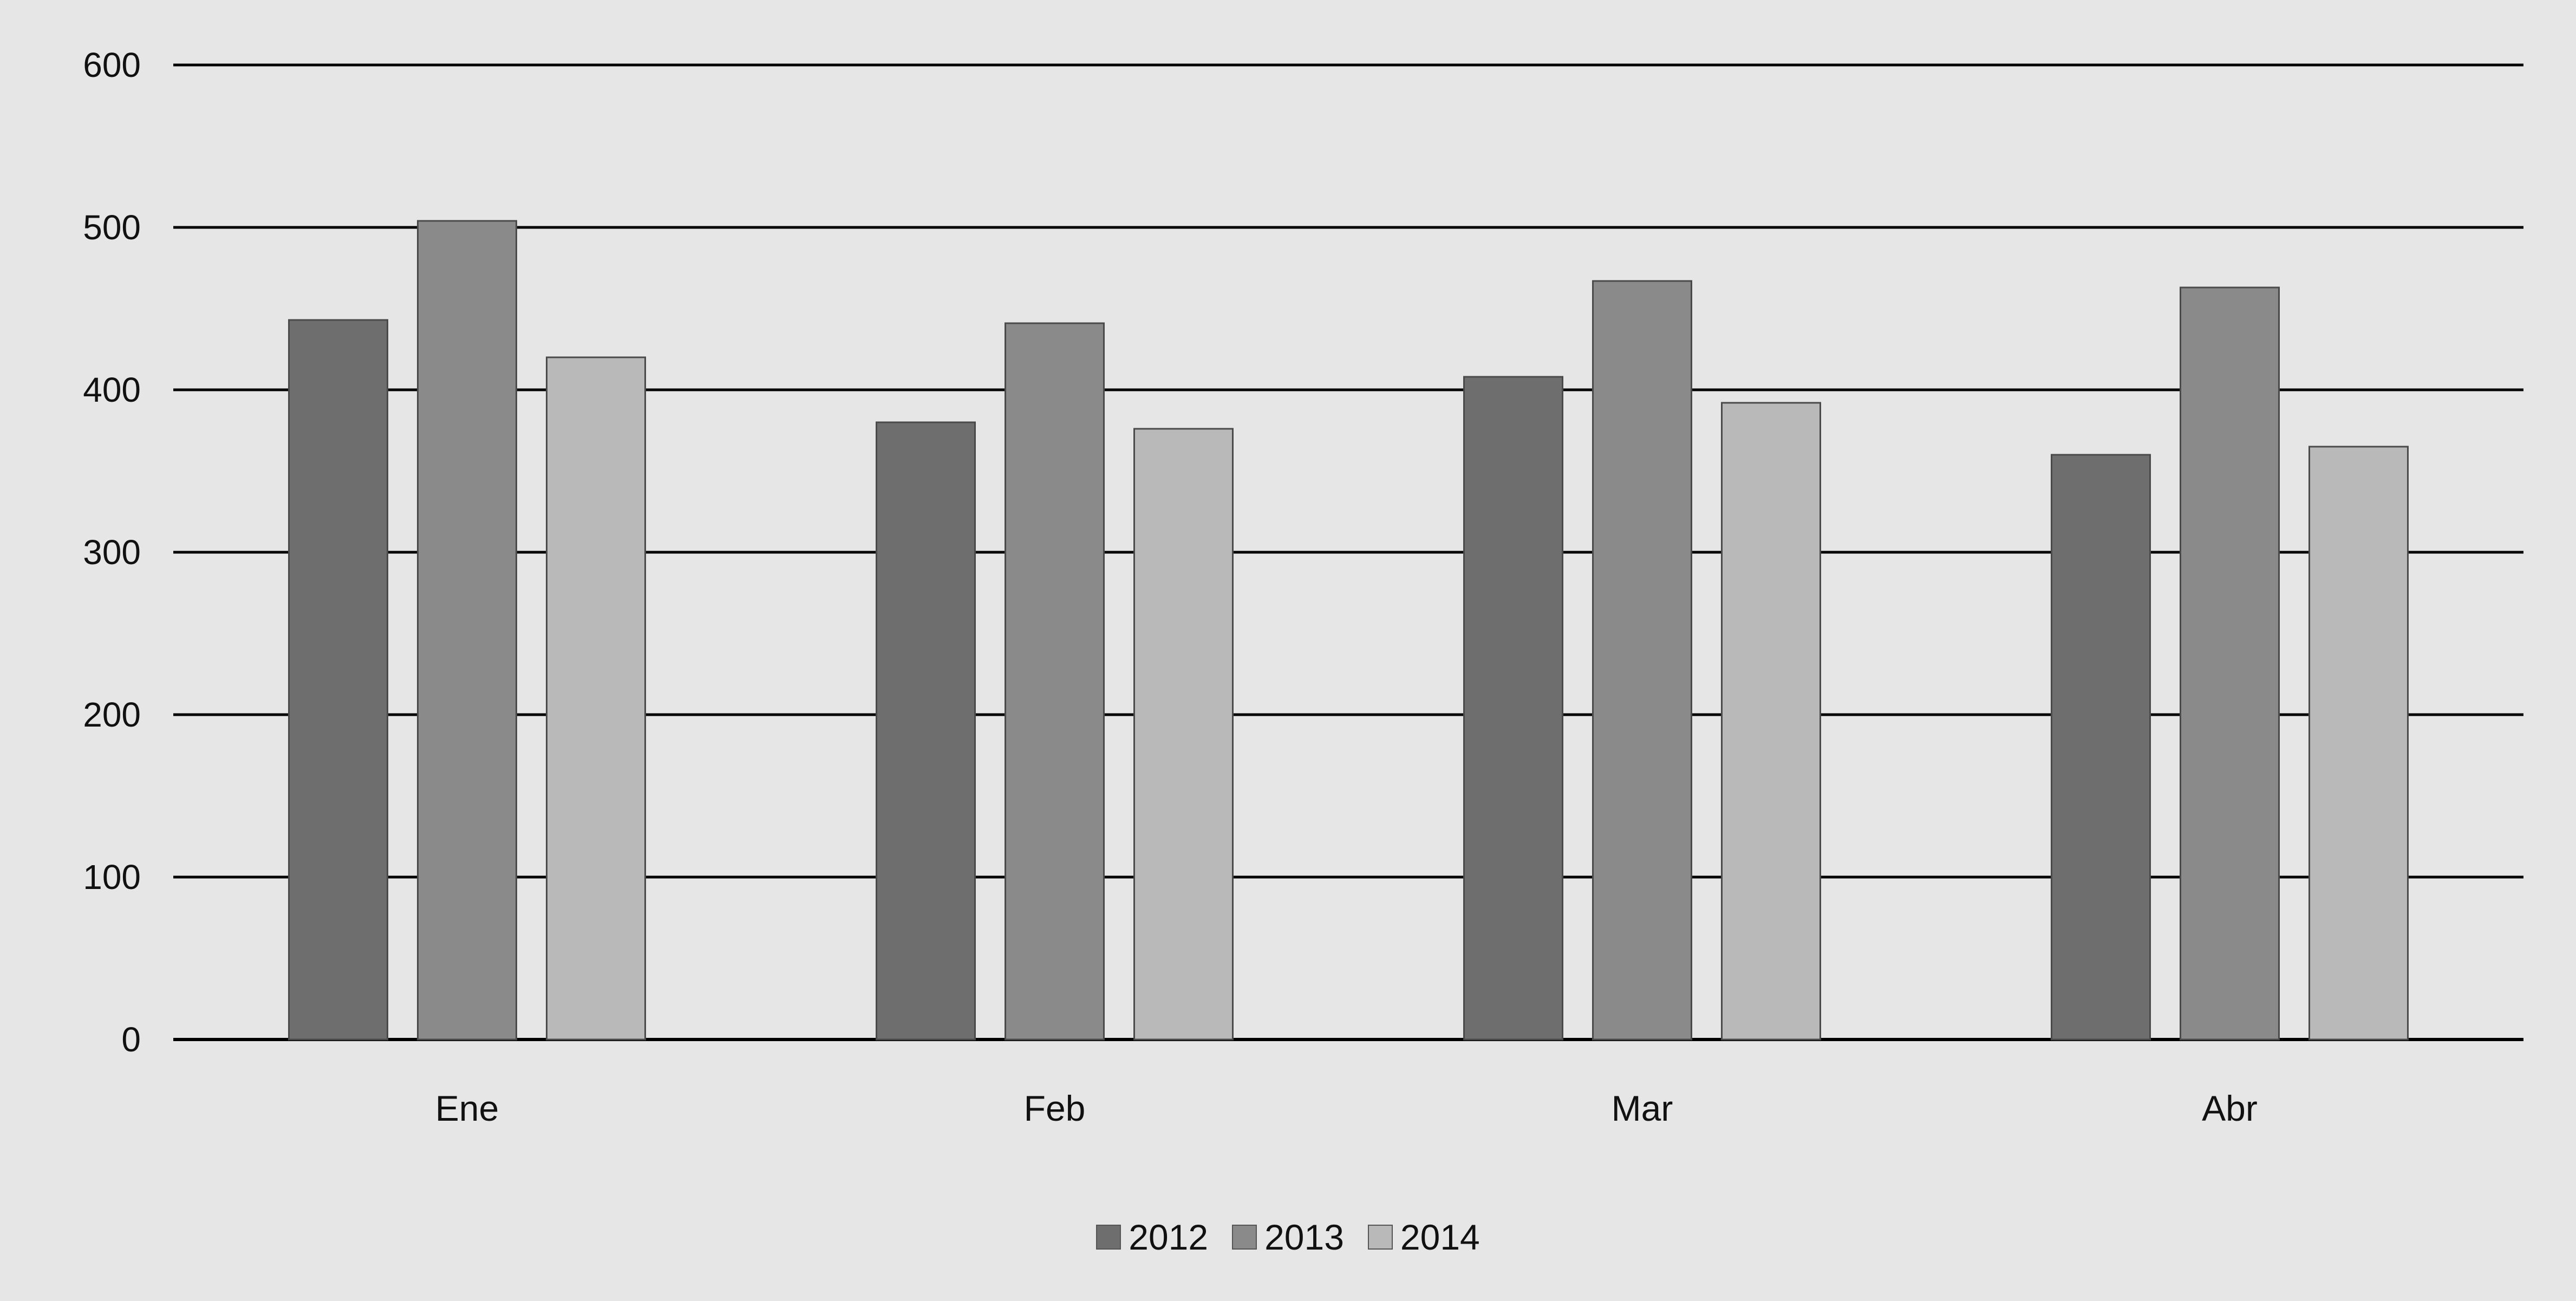 This screenshot has width=2576, height=1301. I want to click on bar-2014-Feb, so click(1183, 734).